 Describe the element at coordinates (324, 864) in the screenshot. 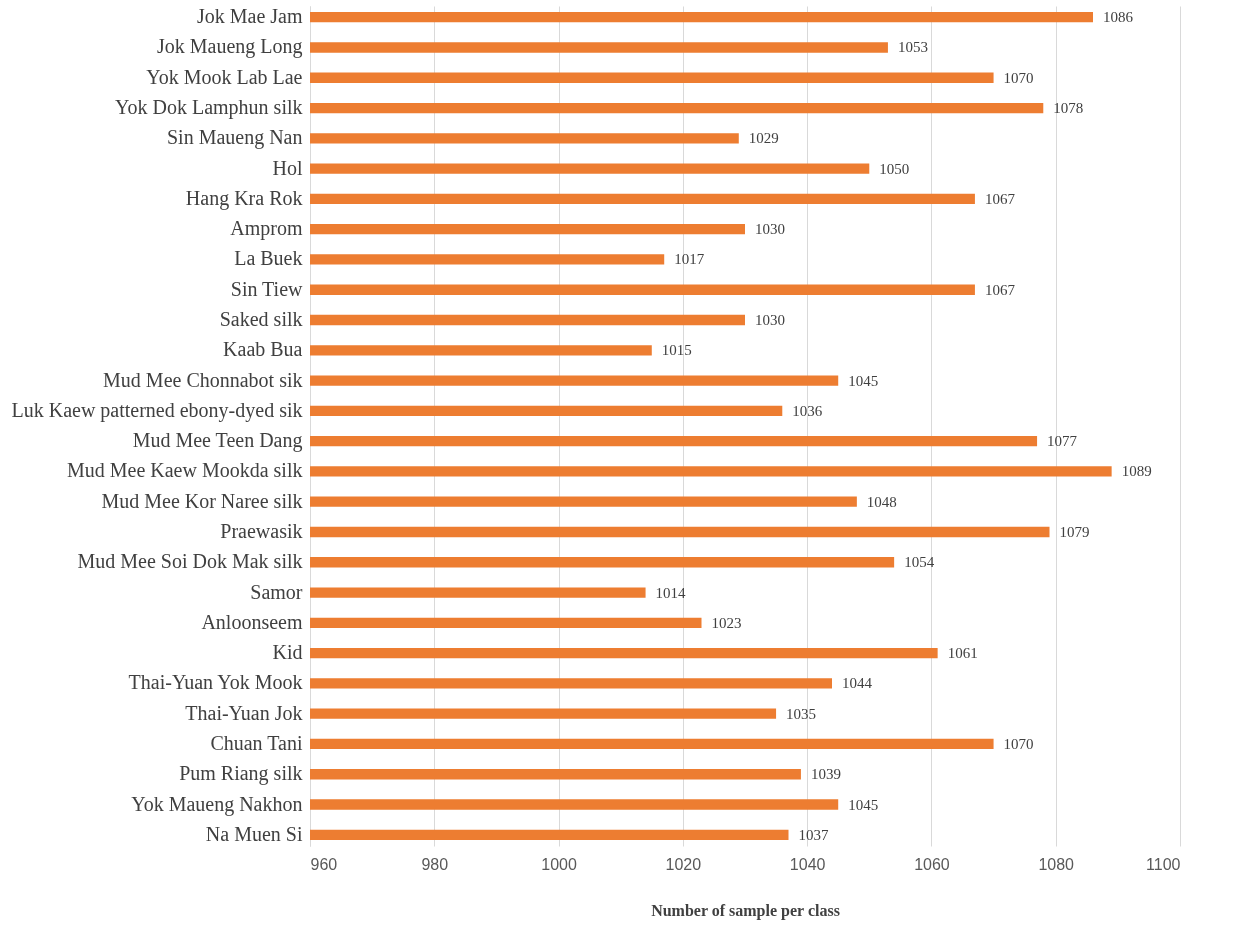

I see `x-tick-label: 960` at that location.